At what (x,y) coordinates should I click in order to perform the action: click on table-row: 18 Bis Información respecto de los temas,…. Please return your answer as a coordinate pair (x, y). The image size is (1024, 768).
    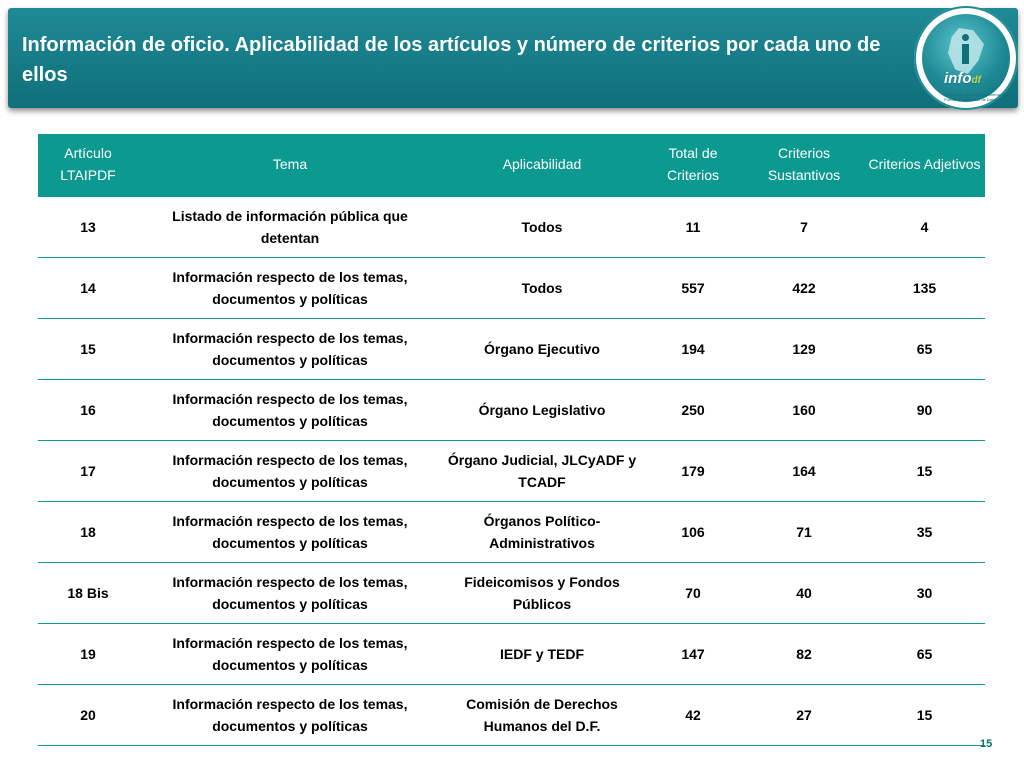
    Looking at the image, I should click on (511, 593).